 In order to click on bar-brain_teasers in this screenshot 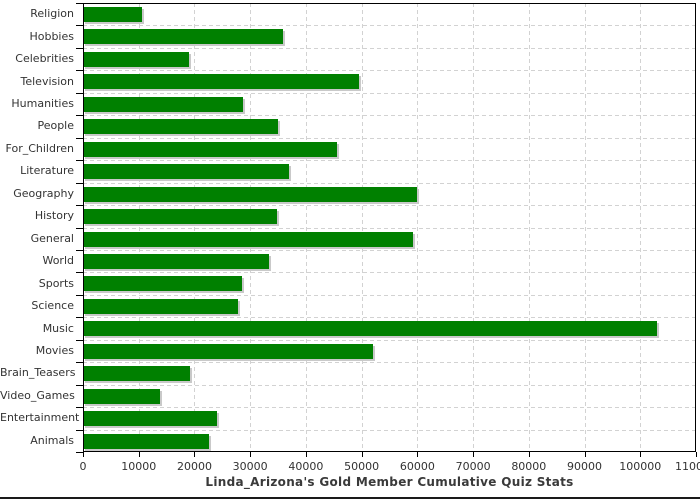, I will do `click(136, 374)`.